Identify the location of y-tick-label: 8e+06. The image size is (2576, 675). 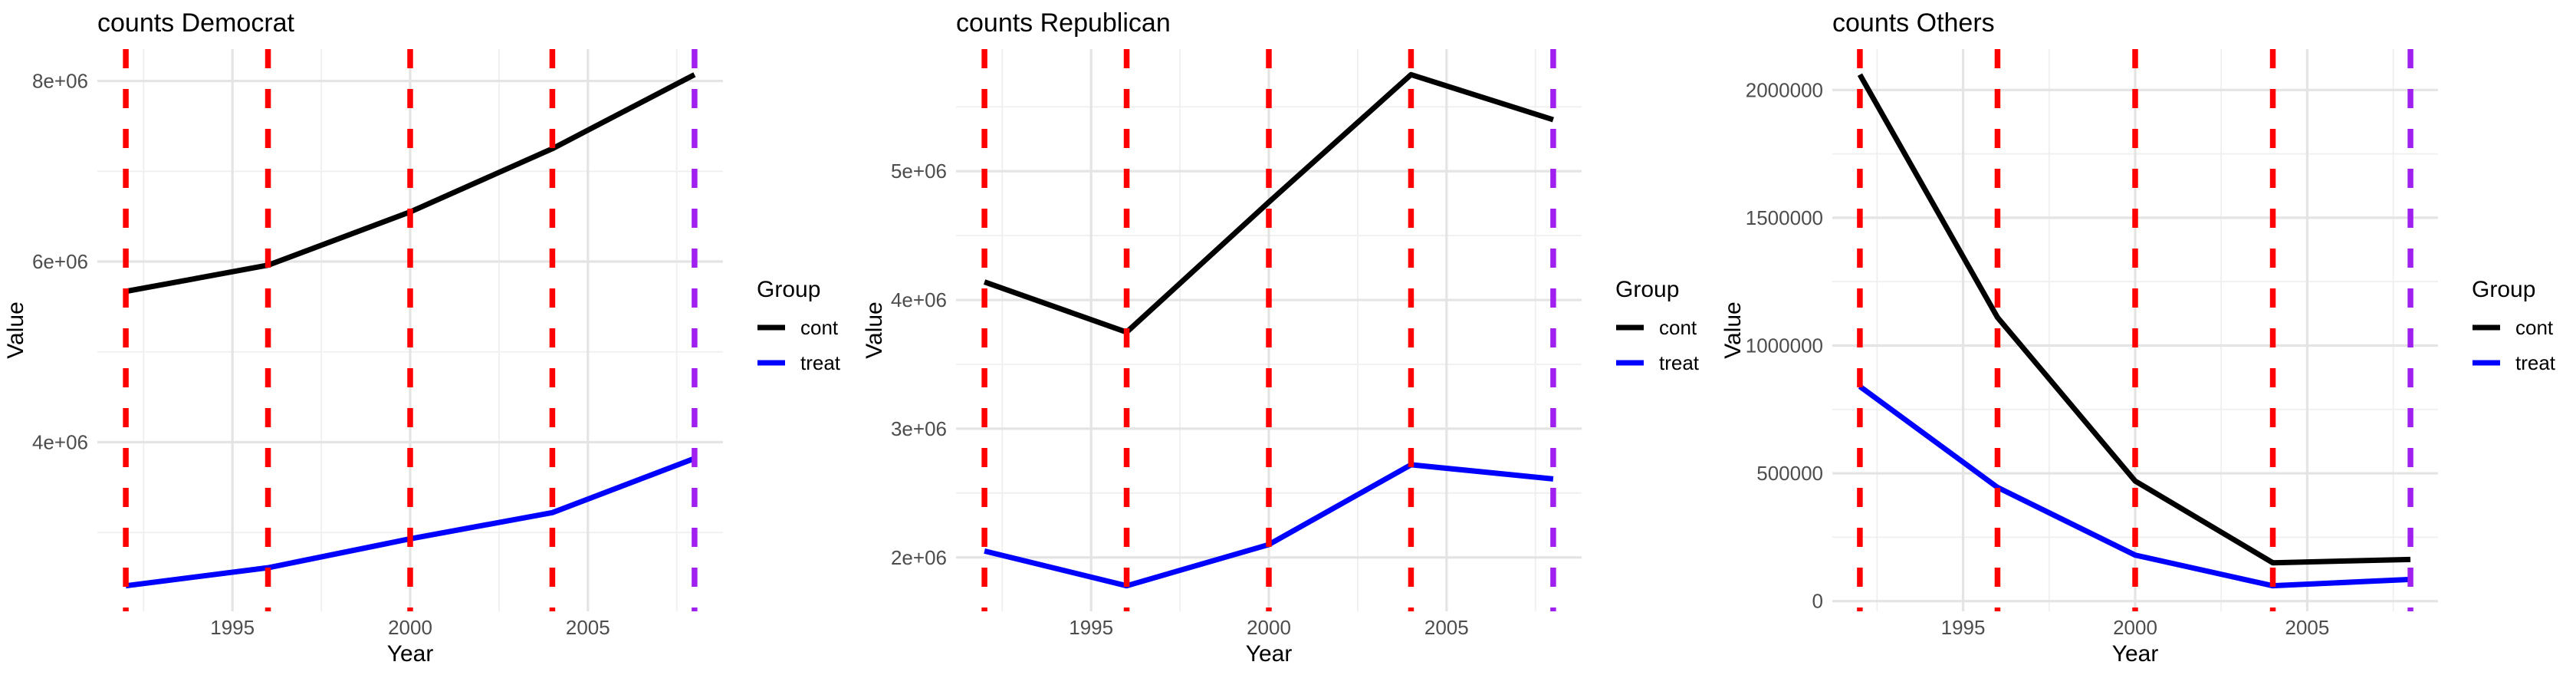
(60, 81).